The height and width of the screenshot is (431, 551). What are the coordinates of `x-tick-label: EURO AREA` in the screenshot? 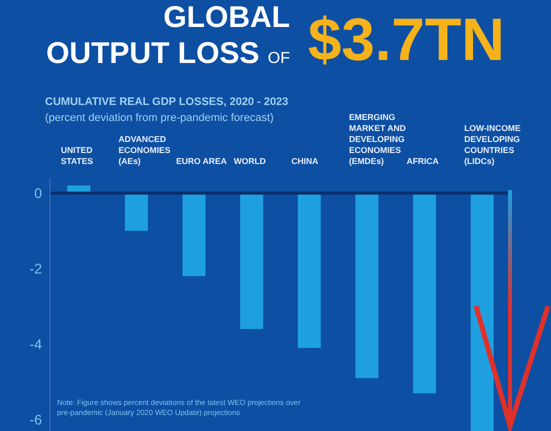 It's located at (201, 161).